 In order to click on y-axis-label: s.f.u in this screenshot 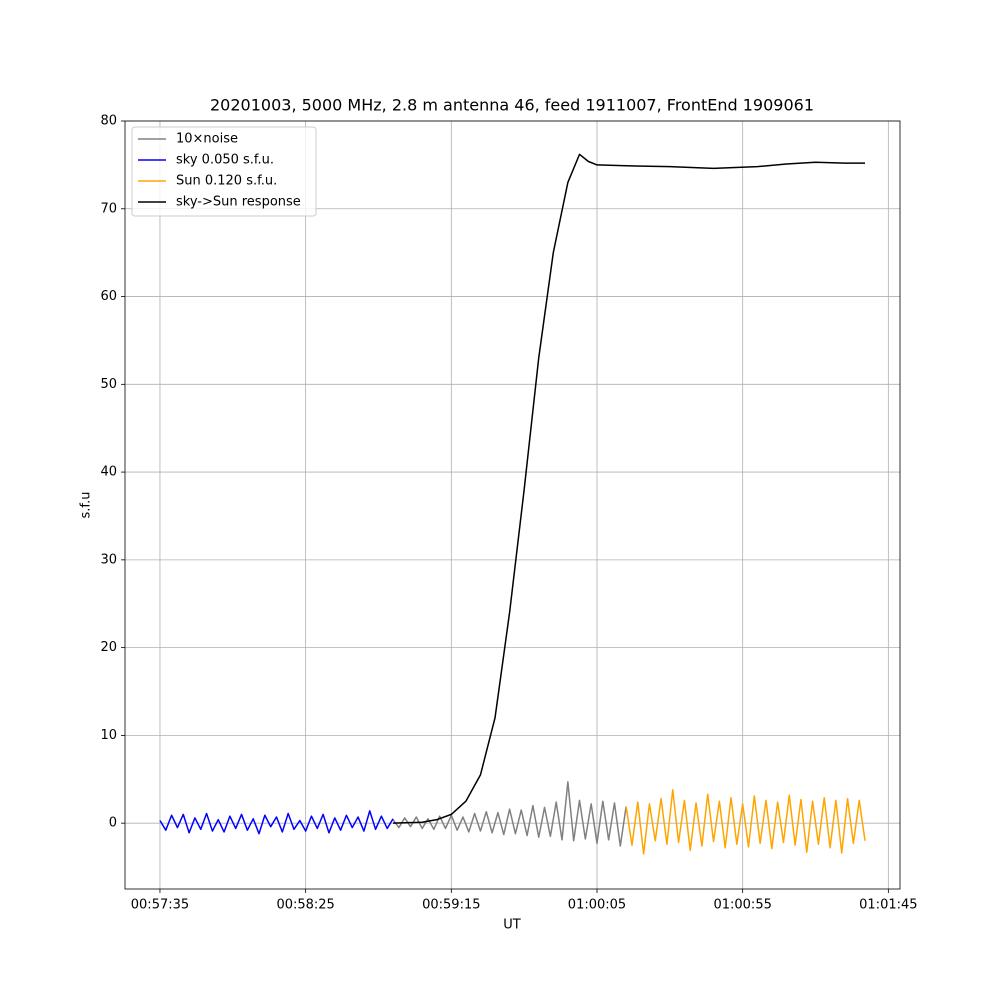, I will do `click(86, 505)`.